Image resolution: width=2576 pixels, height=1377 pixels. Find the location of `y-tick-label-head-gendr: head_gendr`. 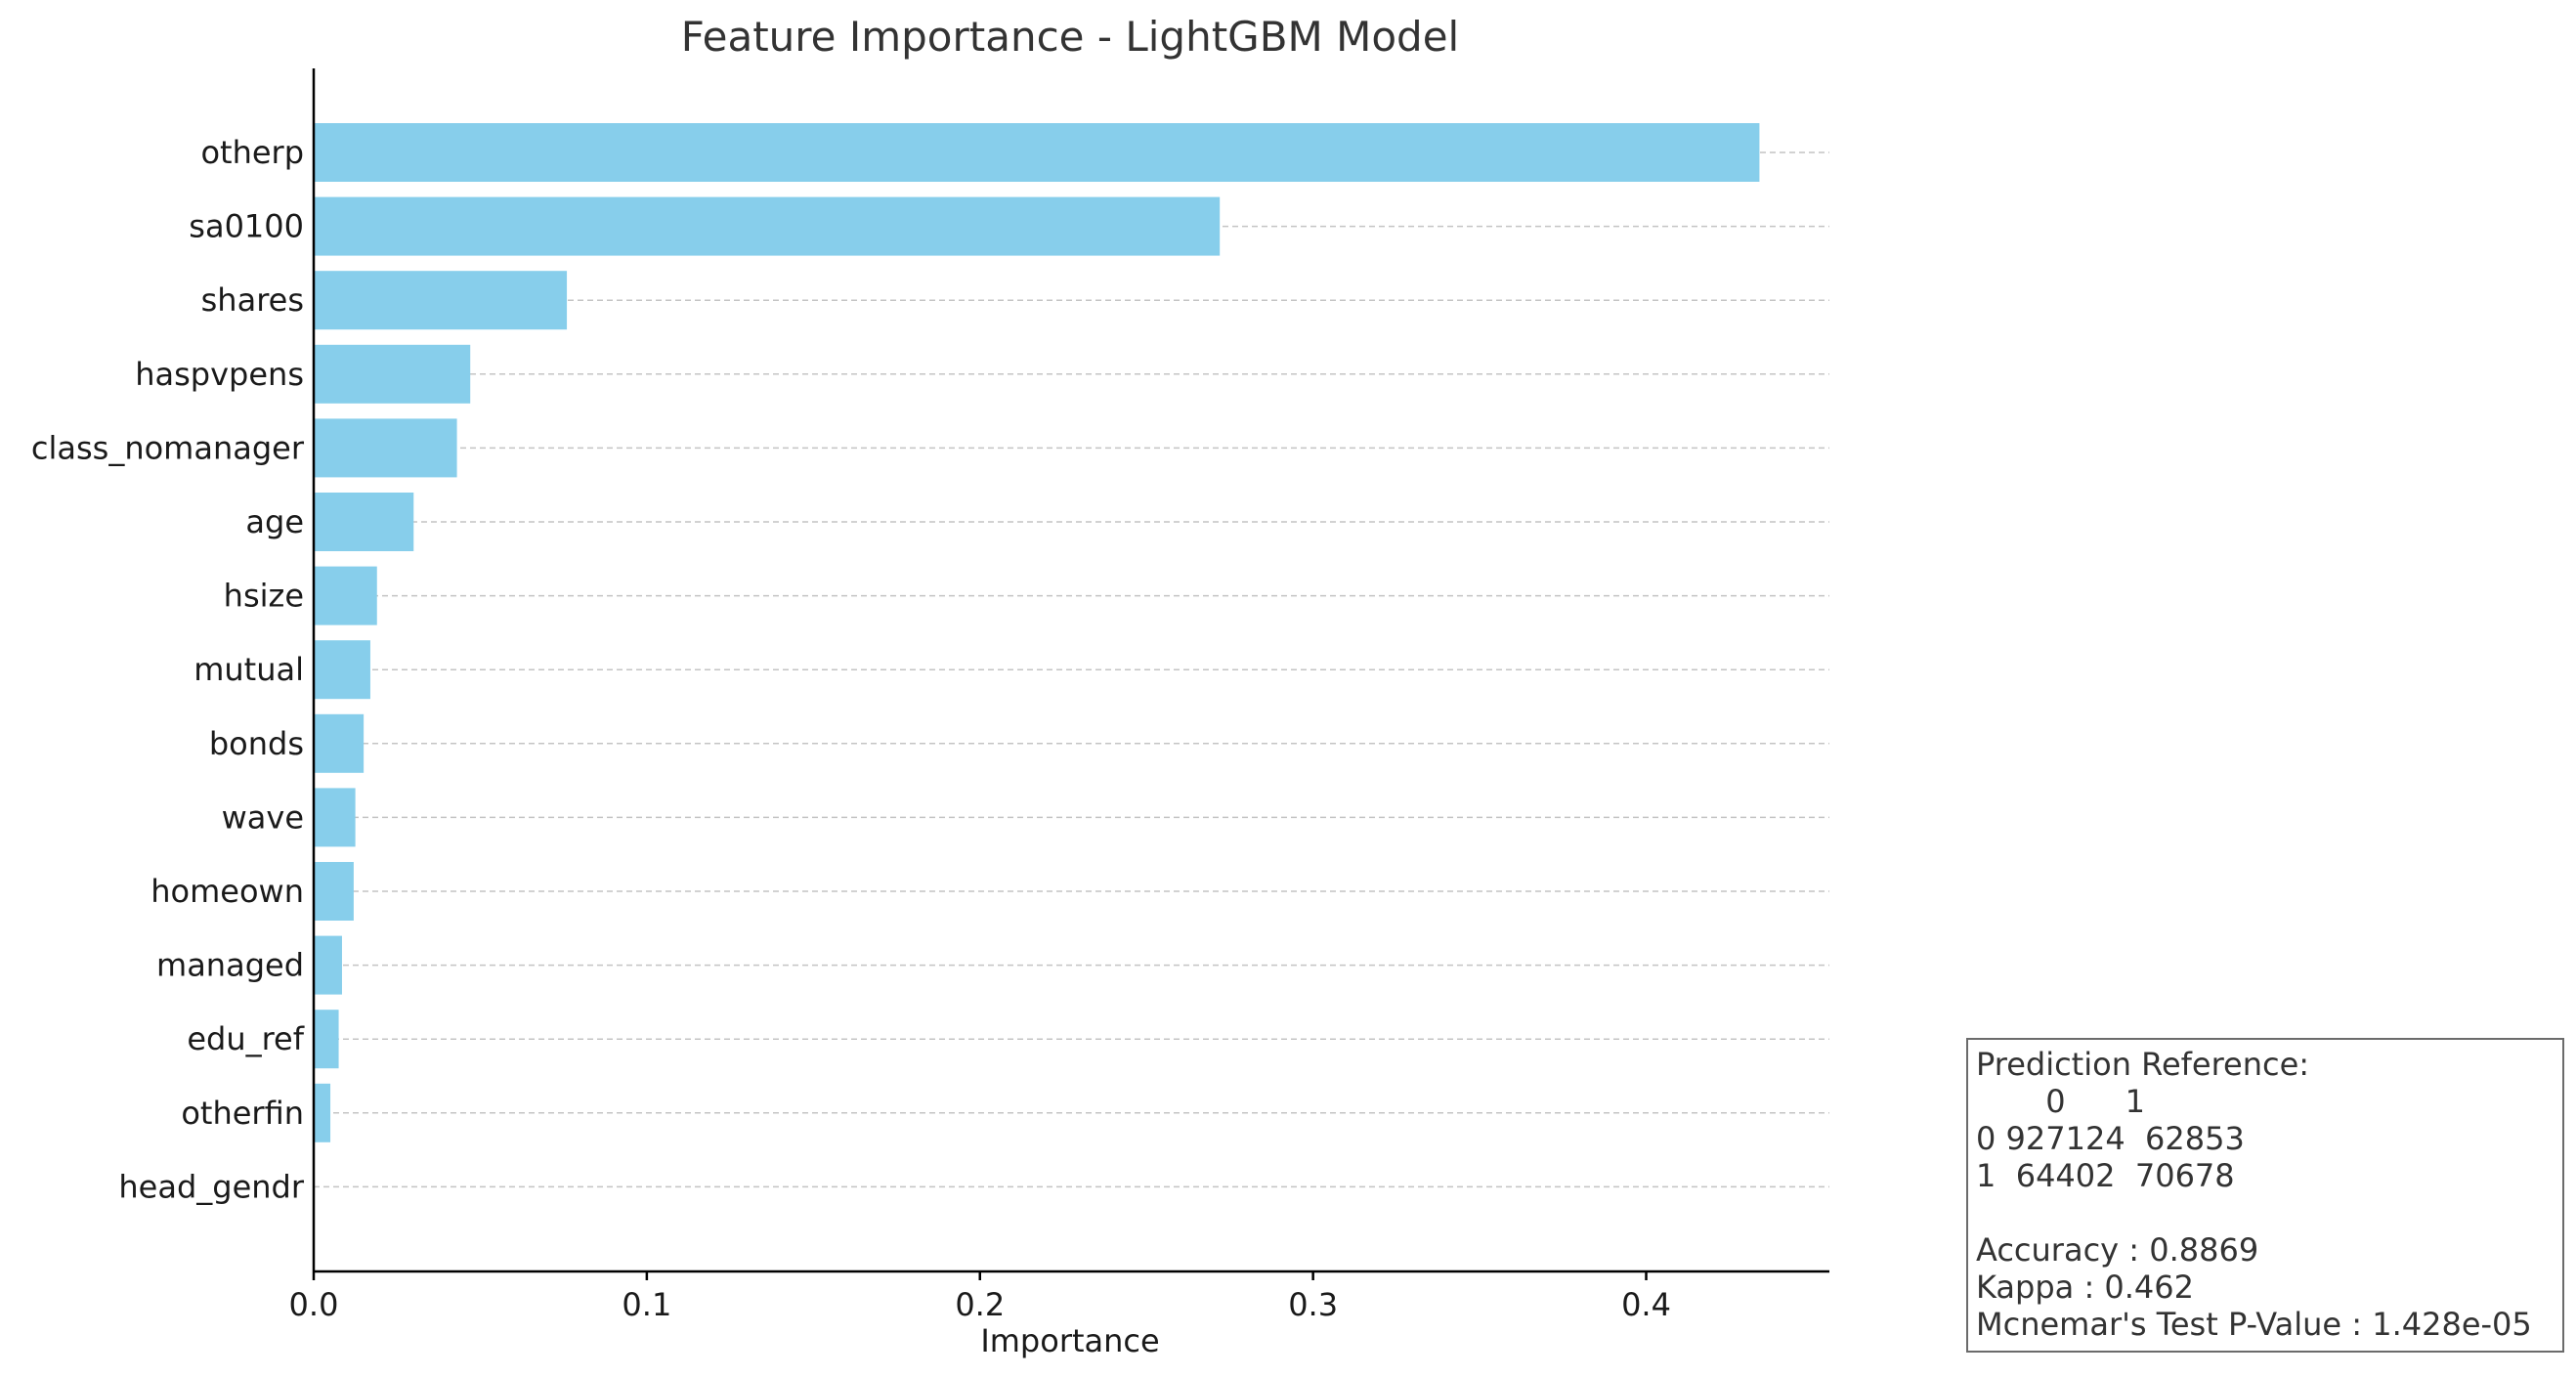

y-tick-label-head-gendr: head_gendr is located at coordinates (211, 1186).